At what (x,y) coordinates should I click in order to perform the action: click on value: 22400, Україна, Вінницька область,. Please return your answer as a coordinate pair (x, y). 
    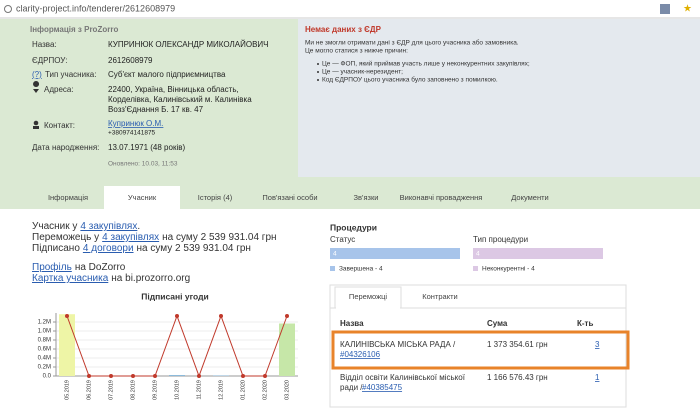
    Looking at the image, I should click on (173, 89).